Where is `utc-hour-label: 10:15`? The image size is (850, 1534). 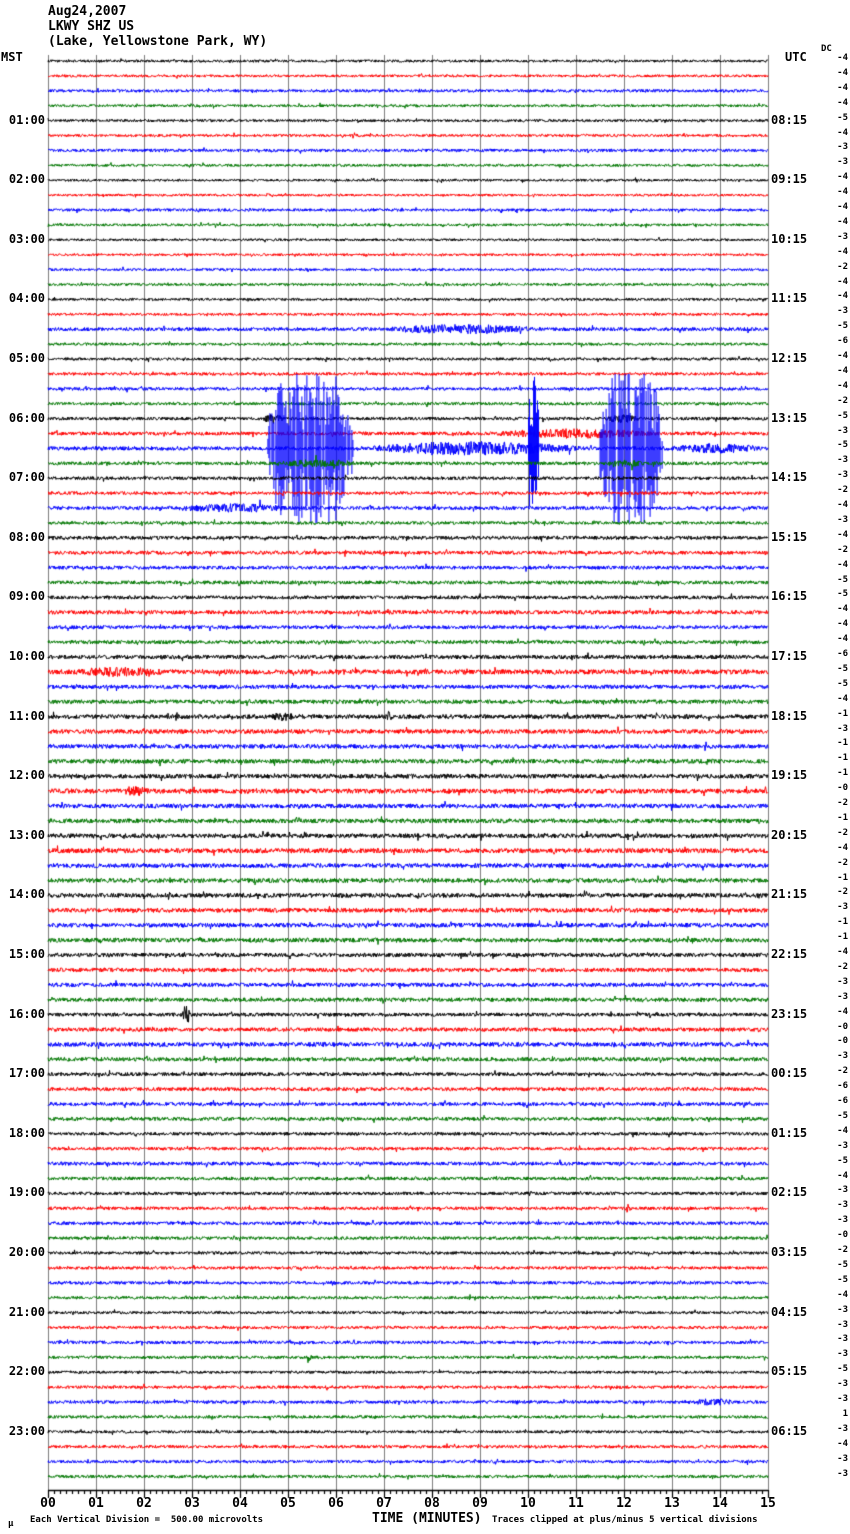
utc-hour-label: 10:15 is located at coordinates (789, 238).